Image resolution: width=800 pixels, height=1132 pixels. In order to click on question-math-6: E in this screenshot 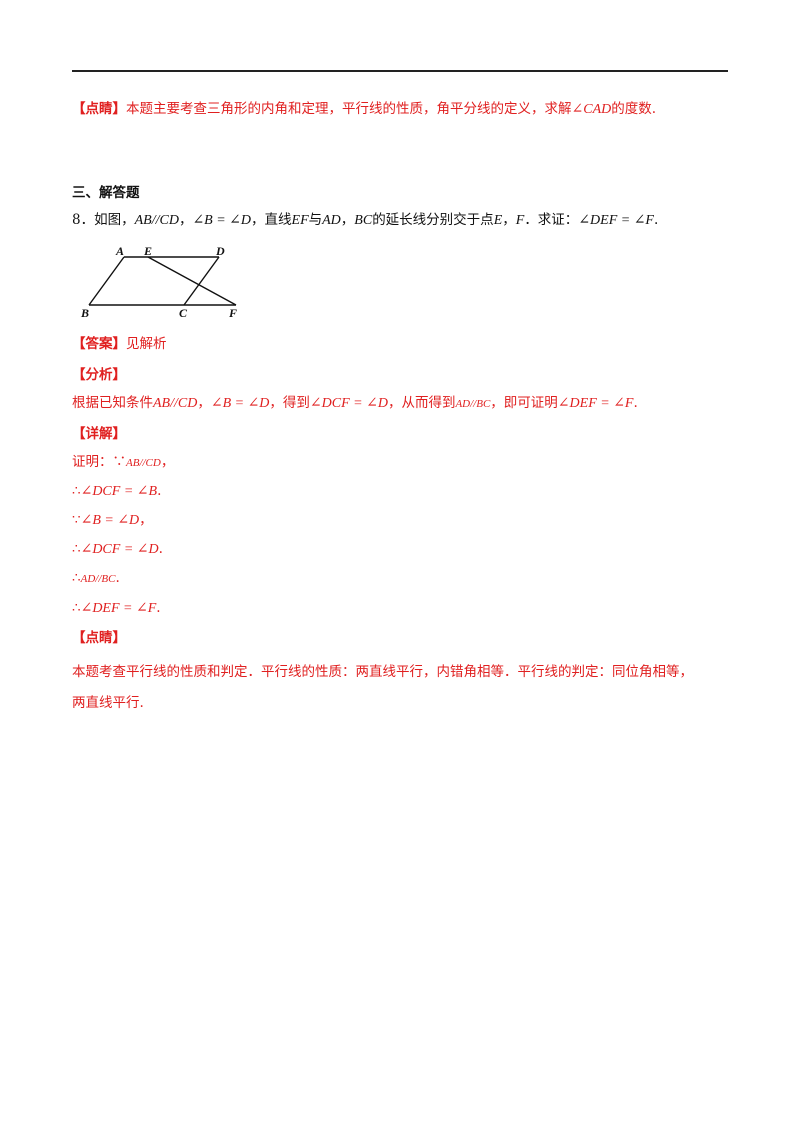, I will do `click(498, 220)`.